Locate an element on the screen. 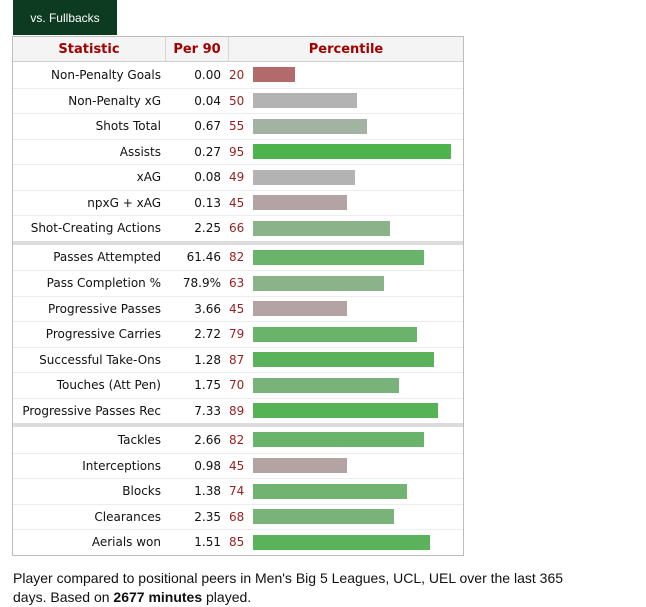  stat-per90: 0.08 is located at coordinates (207, 177).